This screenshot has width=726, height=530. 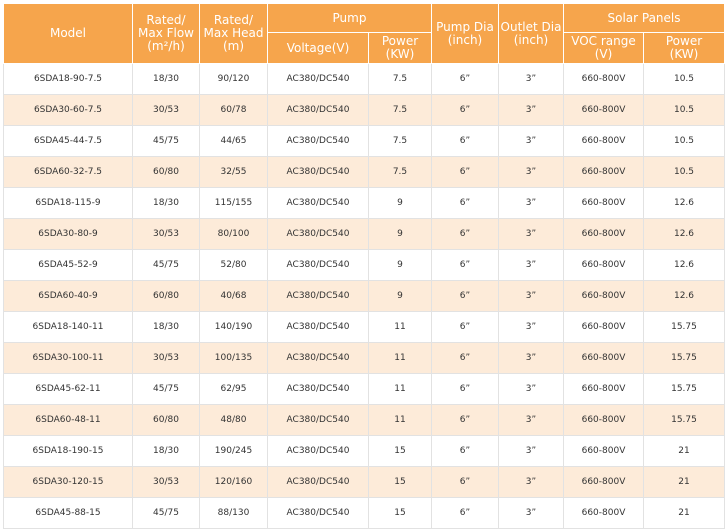 I want to click on header-solar-power: Power (KW), so click(x=684, y=48).